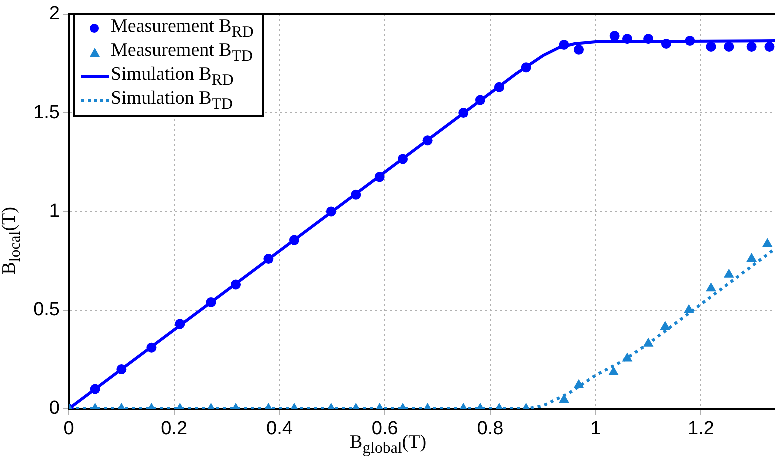  I want to click on y-tick-label: 1.5, so click(47, 113).